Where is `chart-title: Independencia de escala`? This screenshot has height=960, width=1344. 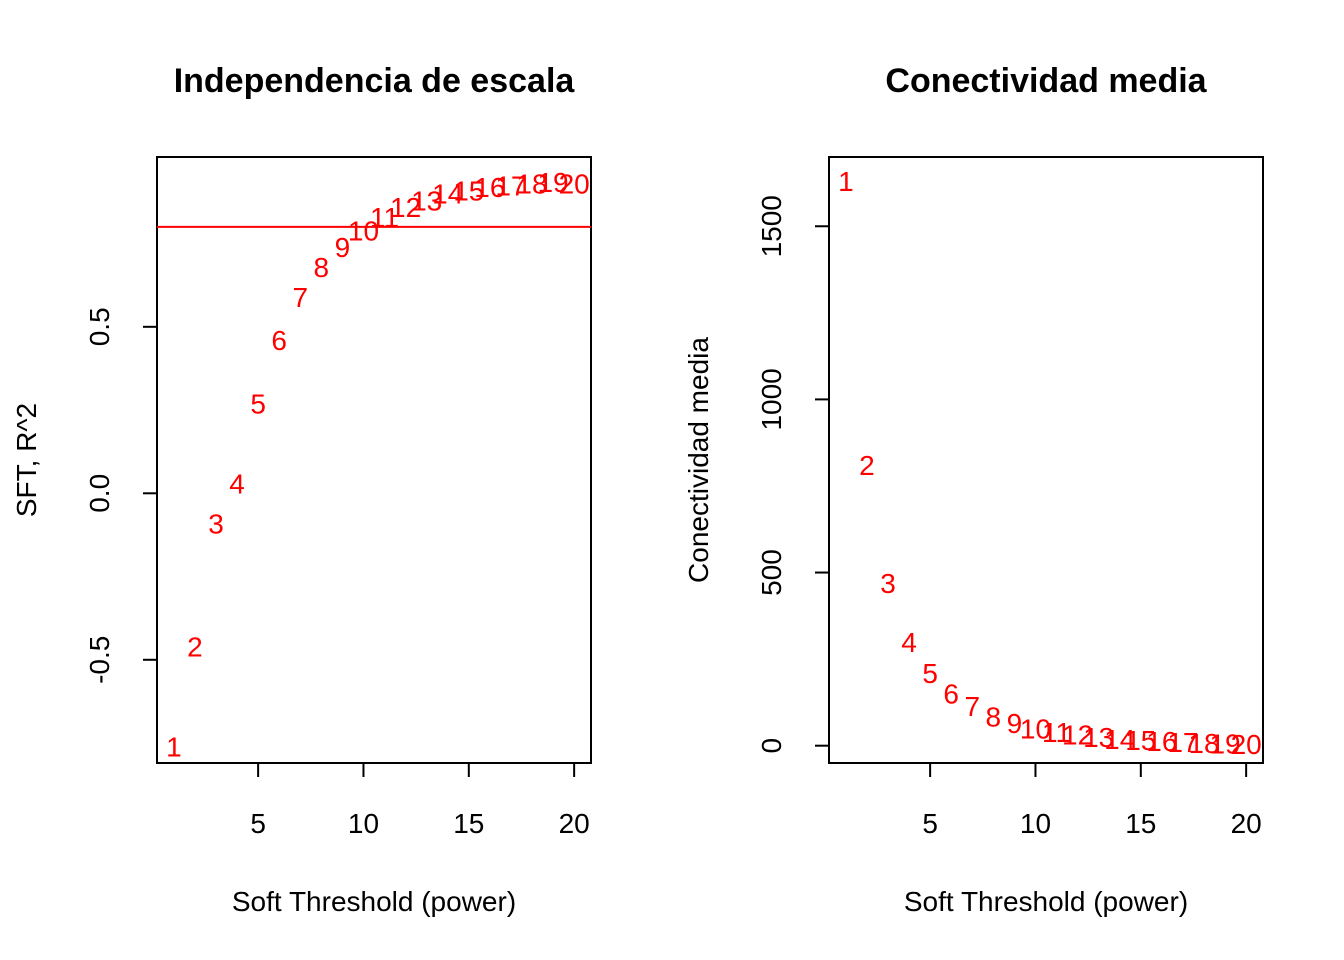 chart-title: Independencia de escala is located at coordinates (375, 81).